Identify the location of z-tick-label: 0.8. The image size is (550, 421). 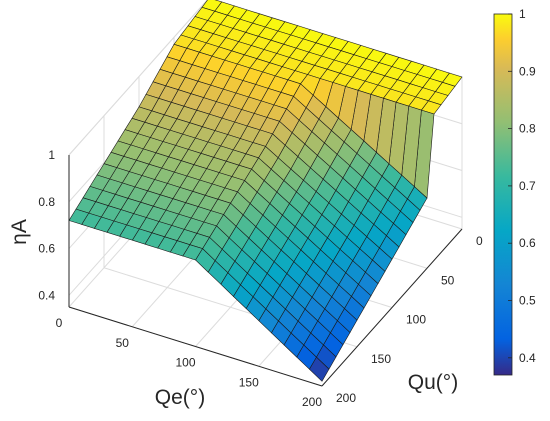
(46, 202).